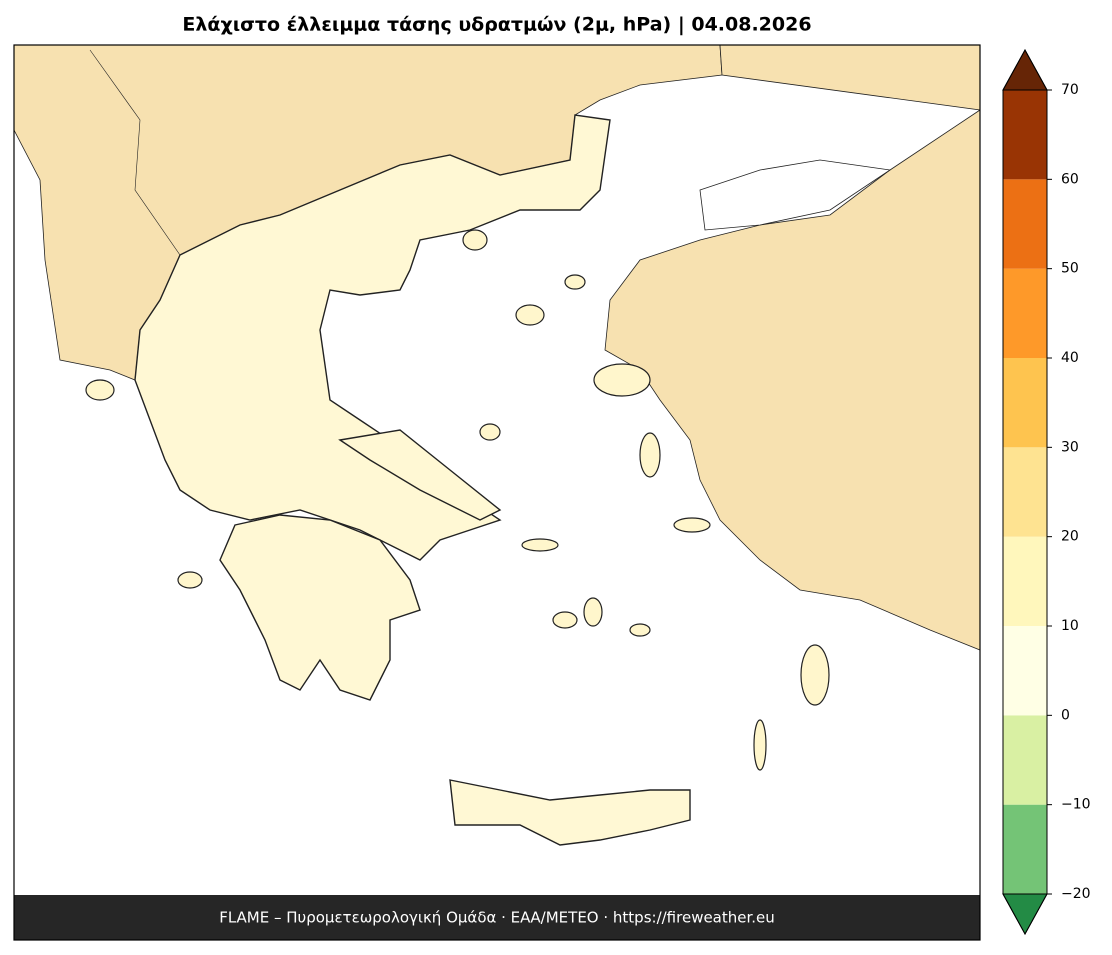  I want to click on colorbar-tick-label: 20, so click(1070, 537).